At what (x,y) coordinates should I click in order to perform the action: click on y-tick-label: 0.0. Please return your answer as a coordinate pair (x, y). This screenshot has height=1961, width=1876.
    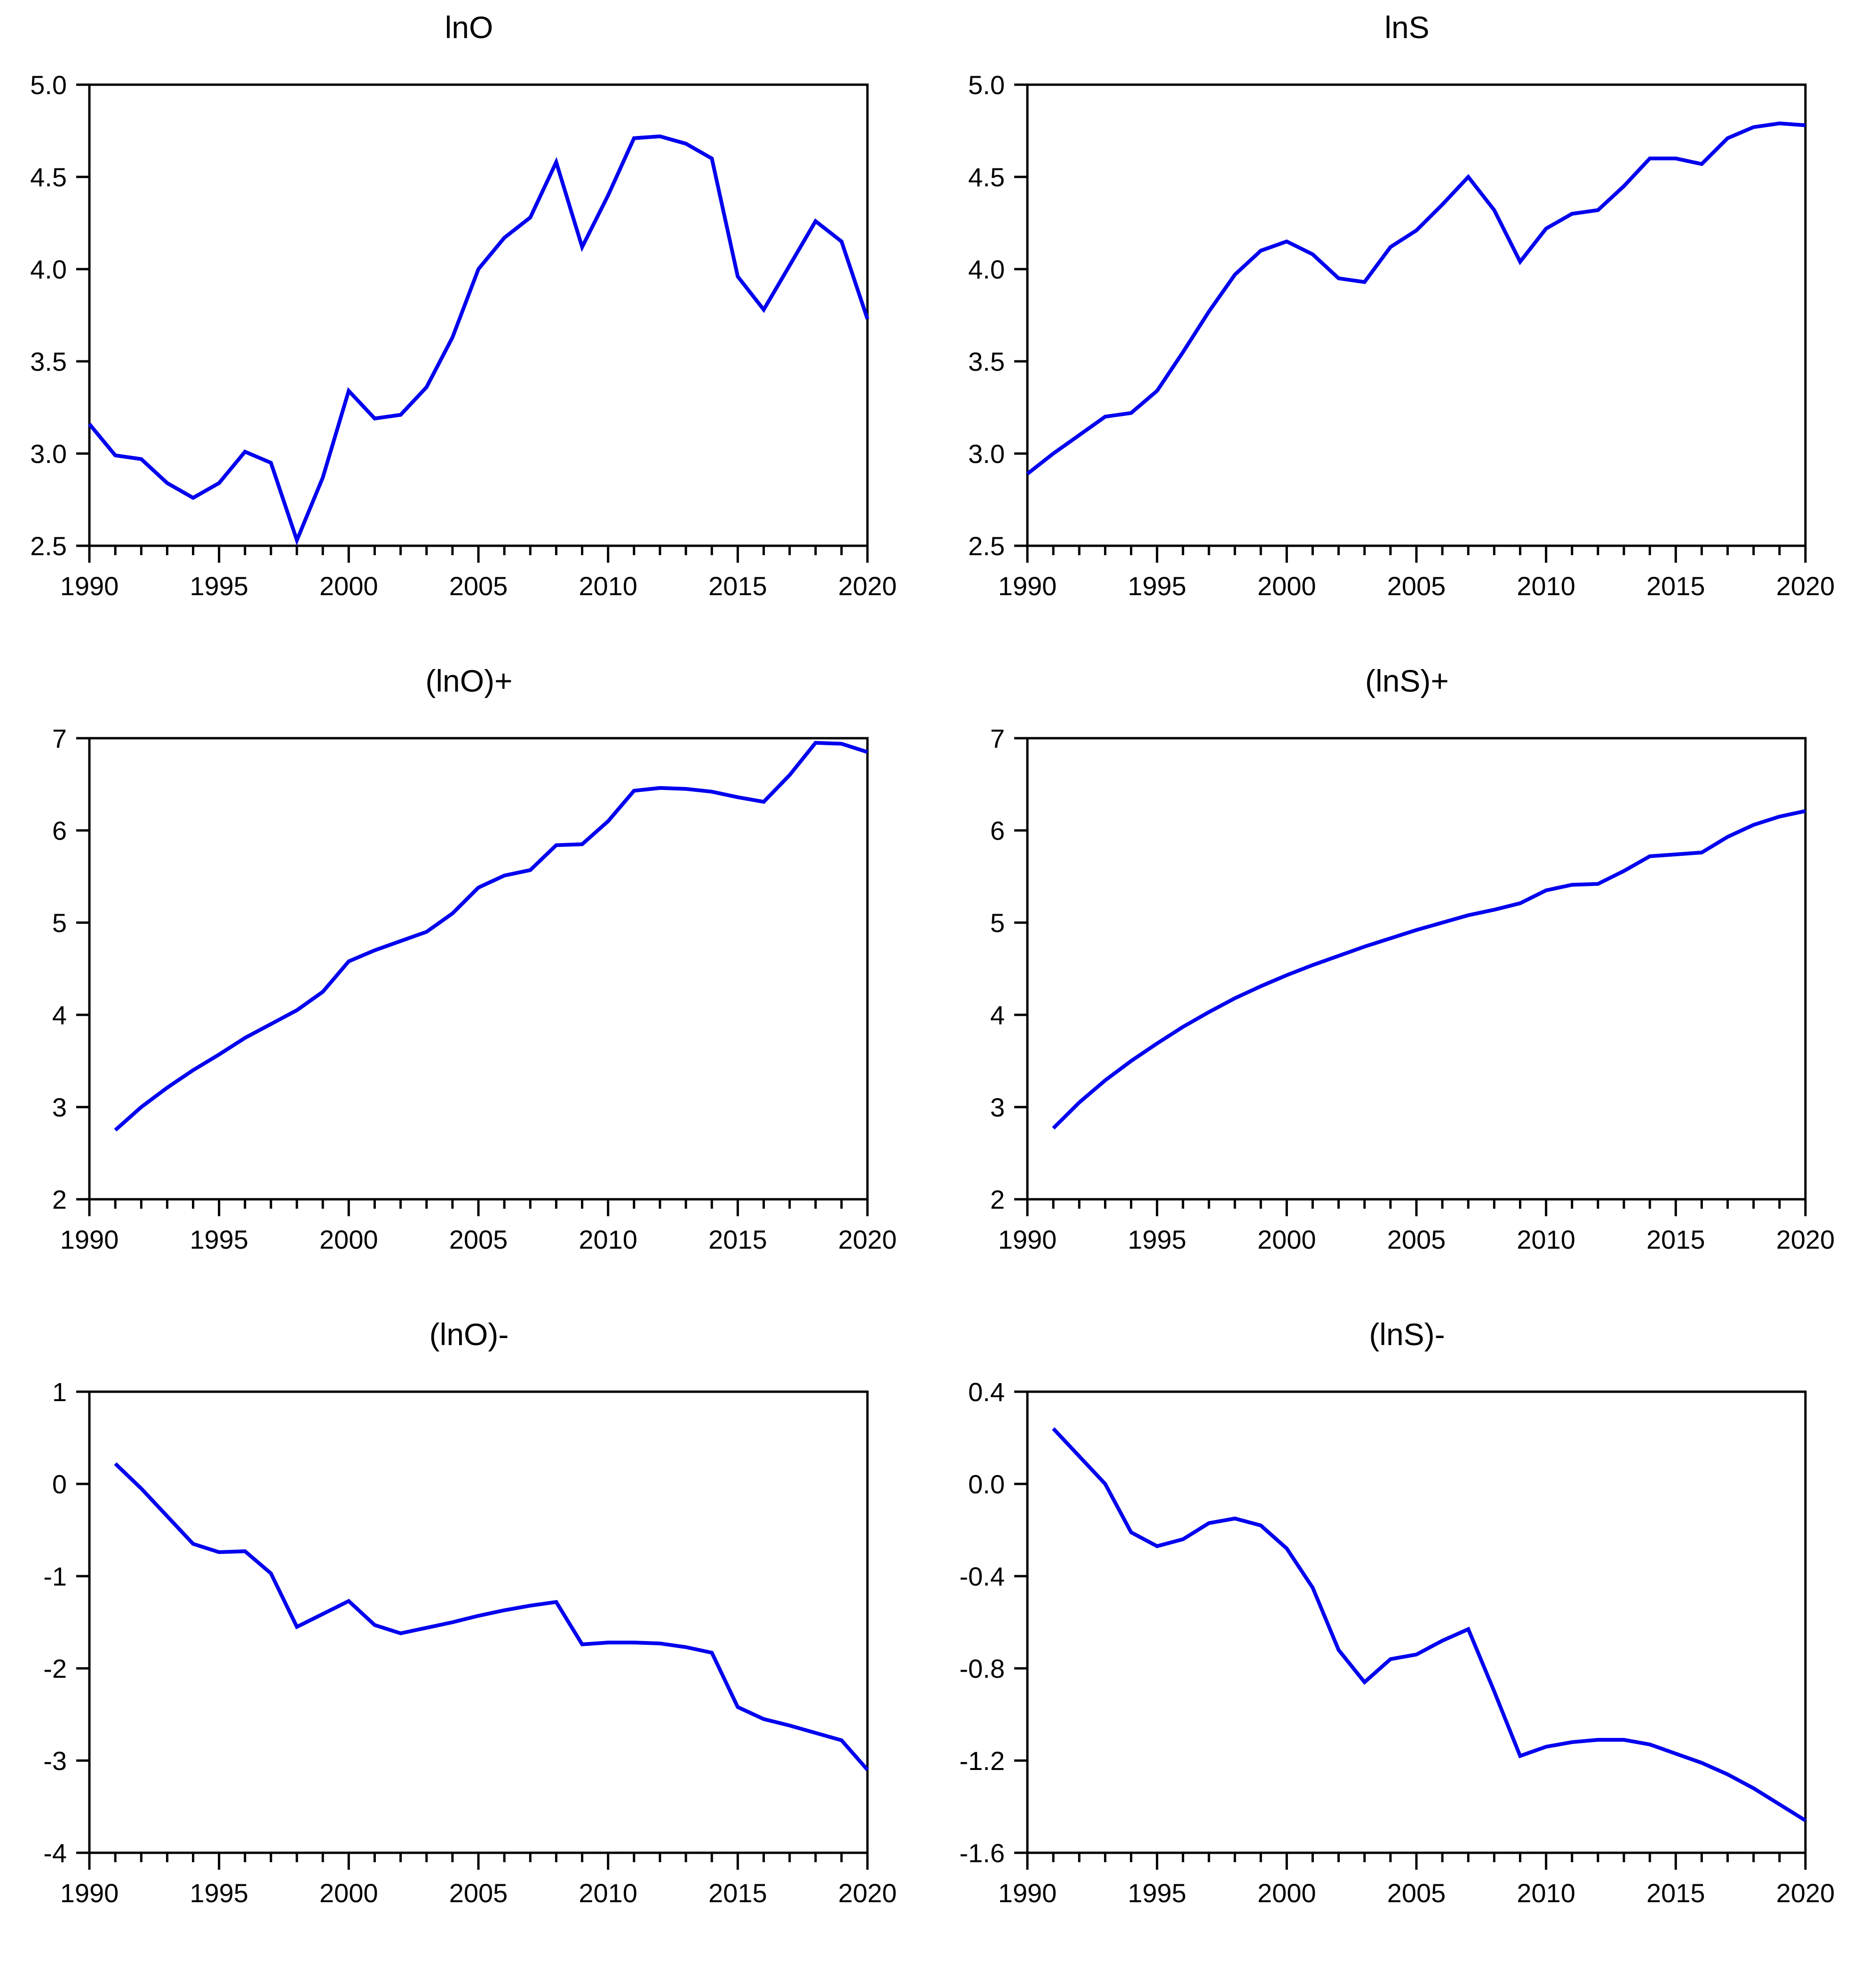
    Looking at the image, I should click on (987, 1484).